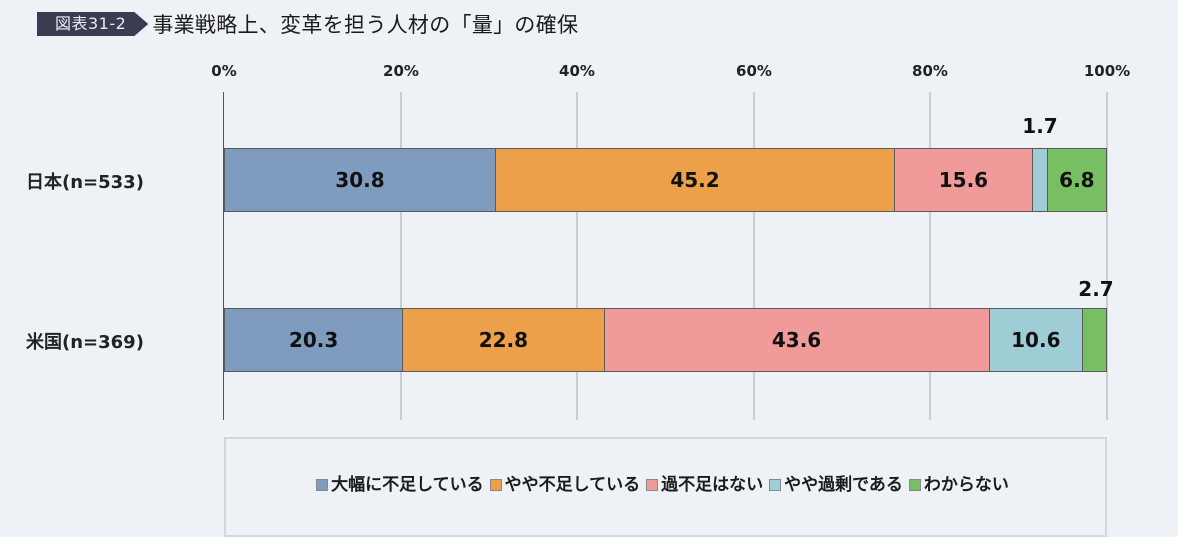 This screenshot has width=1178, height=537. I want to click on bar-japan: 30.8 45.2 15.6 6.8, so click(665, 180).